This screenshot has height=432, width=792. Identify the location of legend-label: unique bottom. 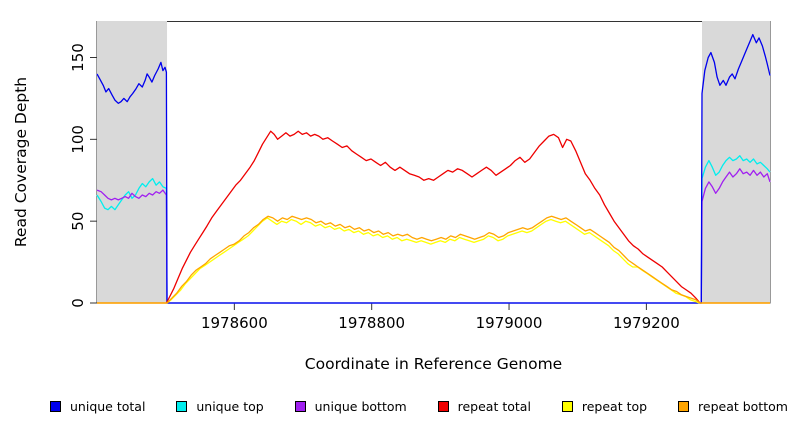
(360, 406).